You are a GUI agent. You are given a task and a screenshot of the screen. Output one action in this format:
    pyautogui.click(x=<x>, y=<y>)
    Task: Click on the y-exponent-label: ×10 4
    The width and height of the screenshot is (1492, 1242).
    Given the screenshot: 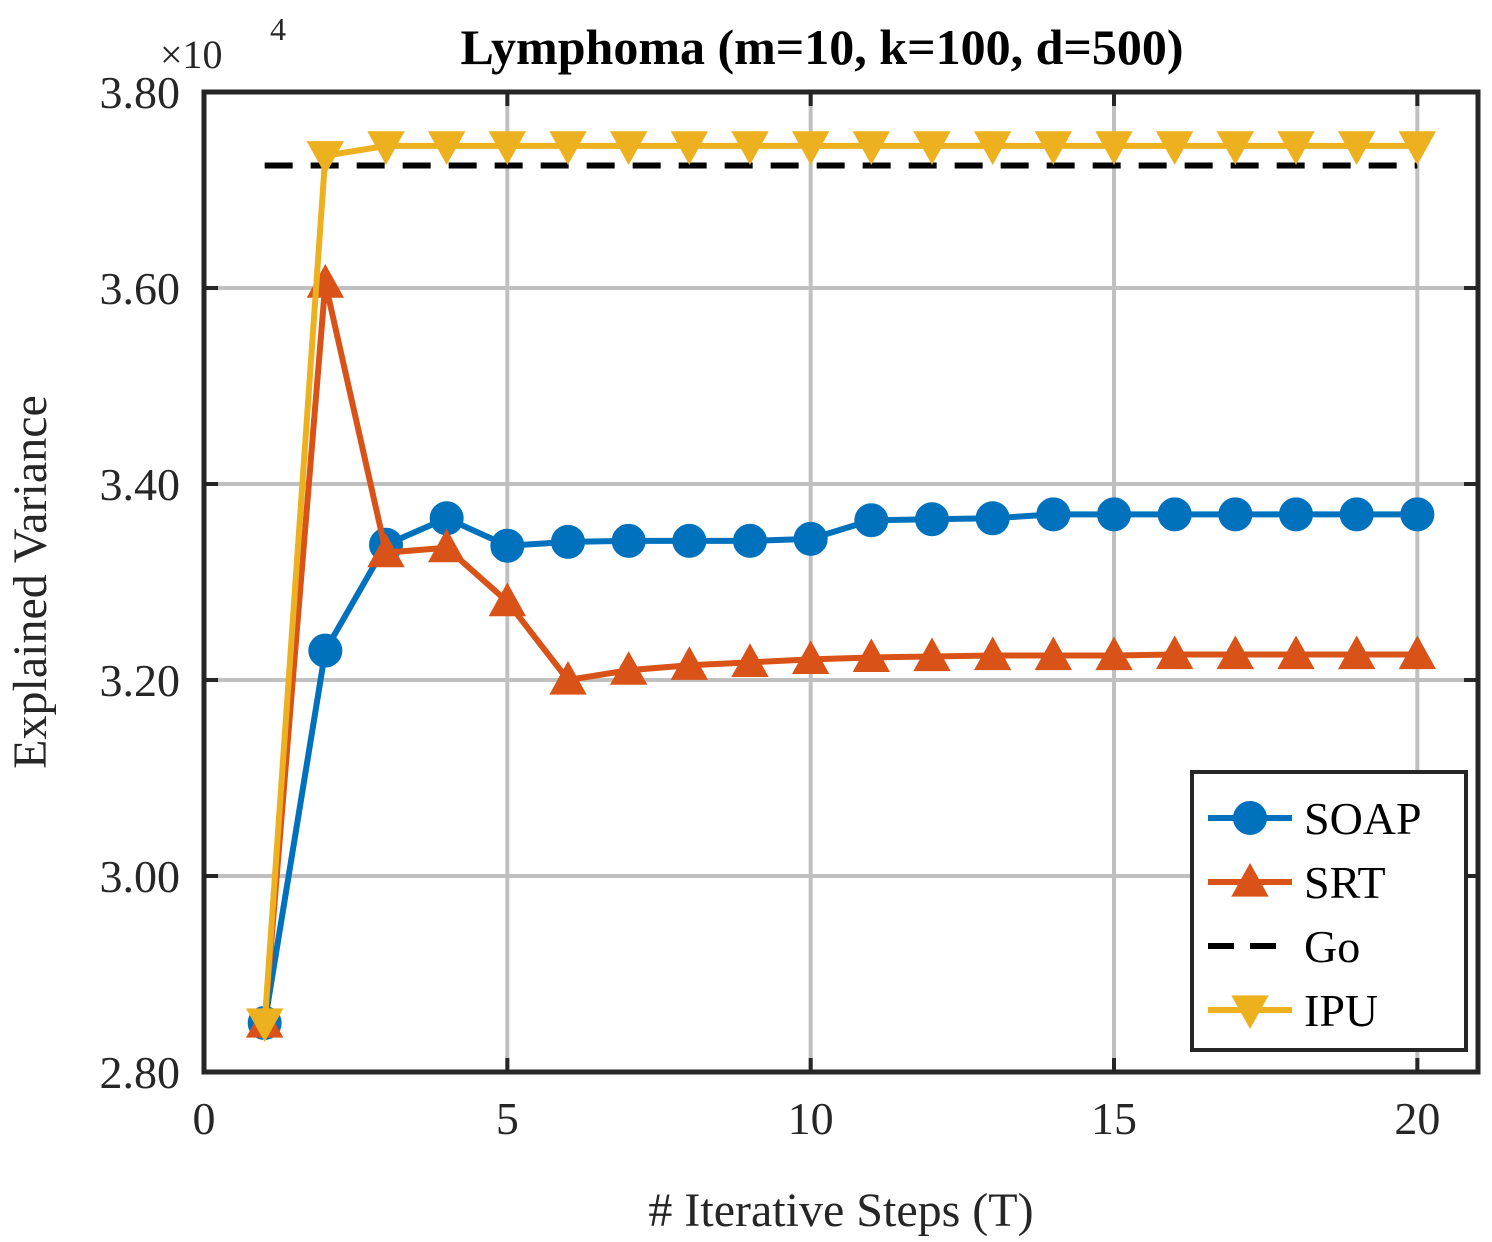 What is the action you would take?
    pyautogui.click(x=223, y=44)
    